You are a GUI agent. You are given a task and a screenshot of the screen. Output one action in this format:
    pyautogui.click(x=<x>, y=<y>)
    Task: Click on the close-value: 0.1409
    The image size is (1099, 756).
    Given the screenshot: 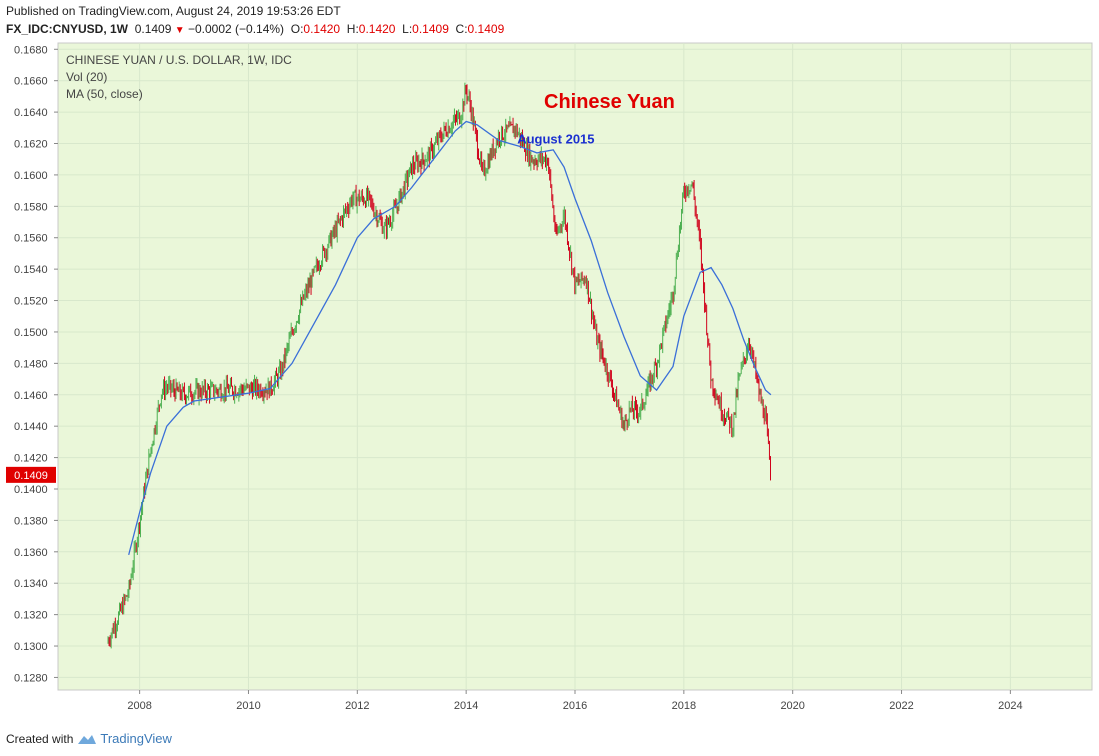 What is the action you would take?
    pyautogui.click(x=486, y=29)
    